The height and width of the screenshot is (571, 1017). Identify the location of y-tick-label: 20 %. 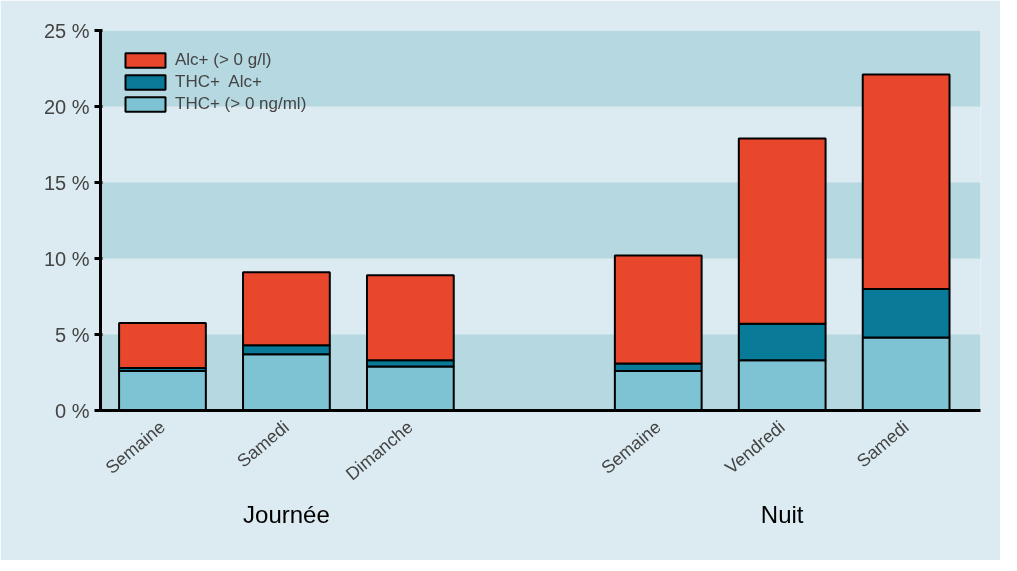
(66, 106).